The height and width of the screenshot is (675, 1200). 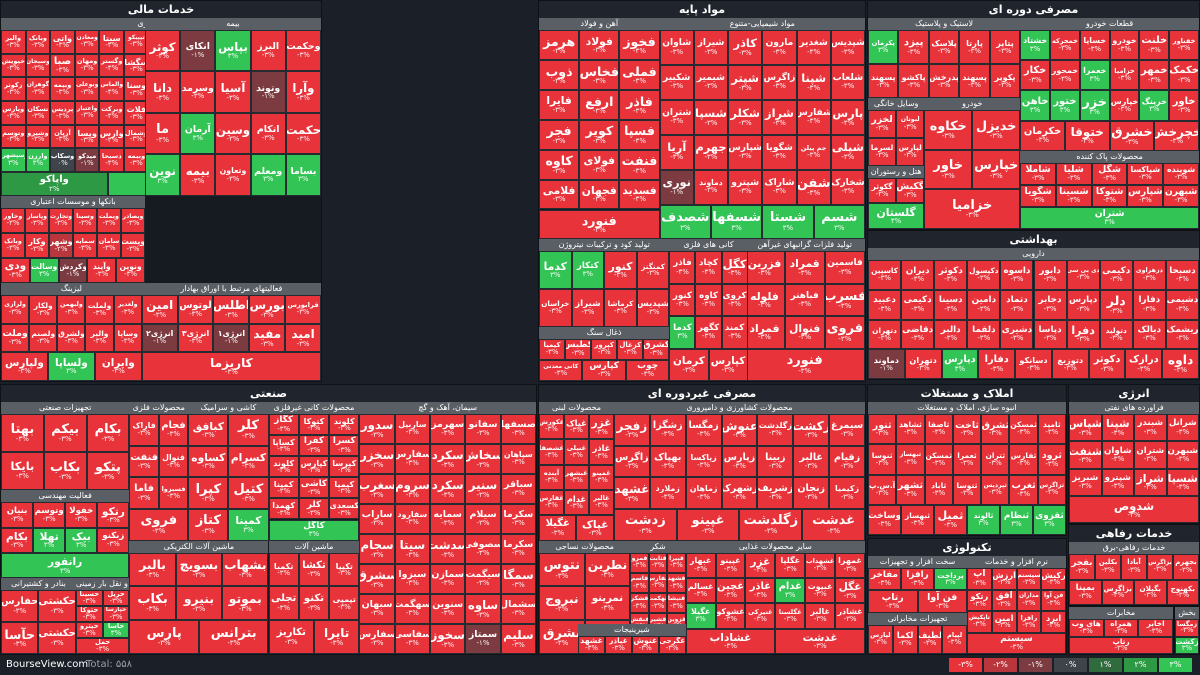 What do you see at coordinates (676, 152) in the screenshot?
I see `stock-tile: آریا -۳%` at bounding box center [676, 152].